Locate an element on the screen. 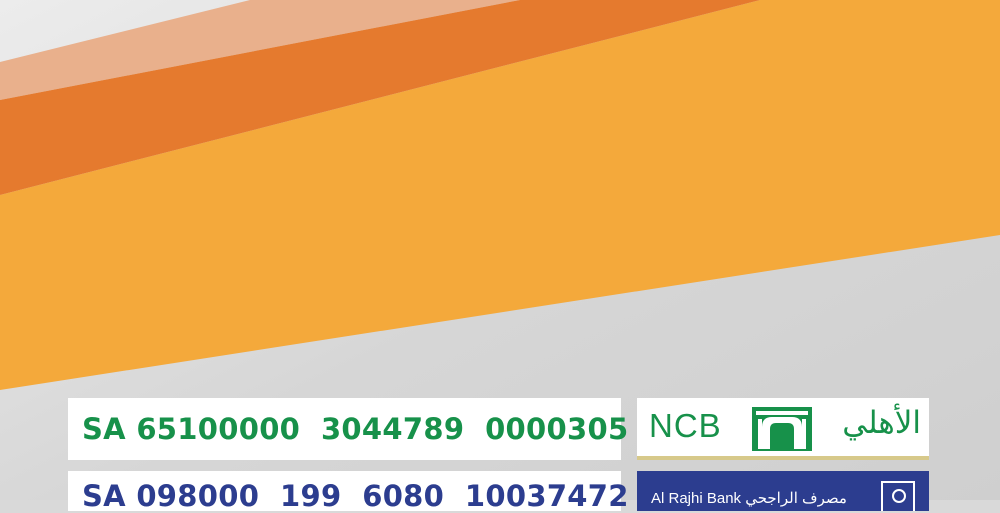 The image size is (1000, 513). rajhi-logo: Al Rajhi Bank مصرف الراجحي is located at coordinates (783, 491).